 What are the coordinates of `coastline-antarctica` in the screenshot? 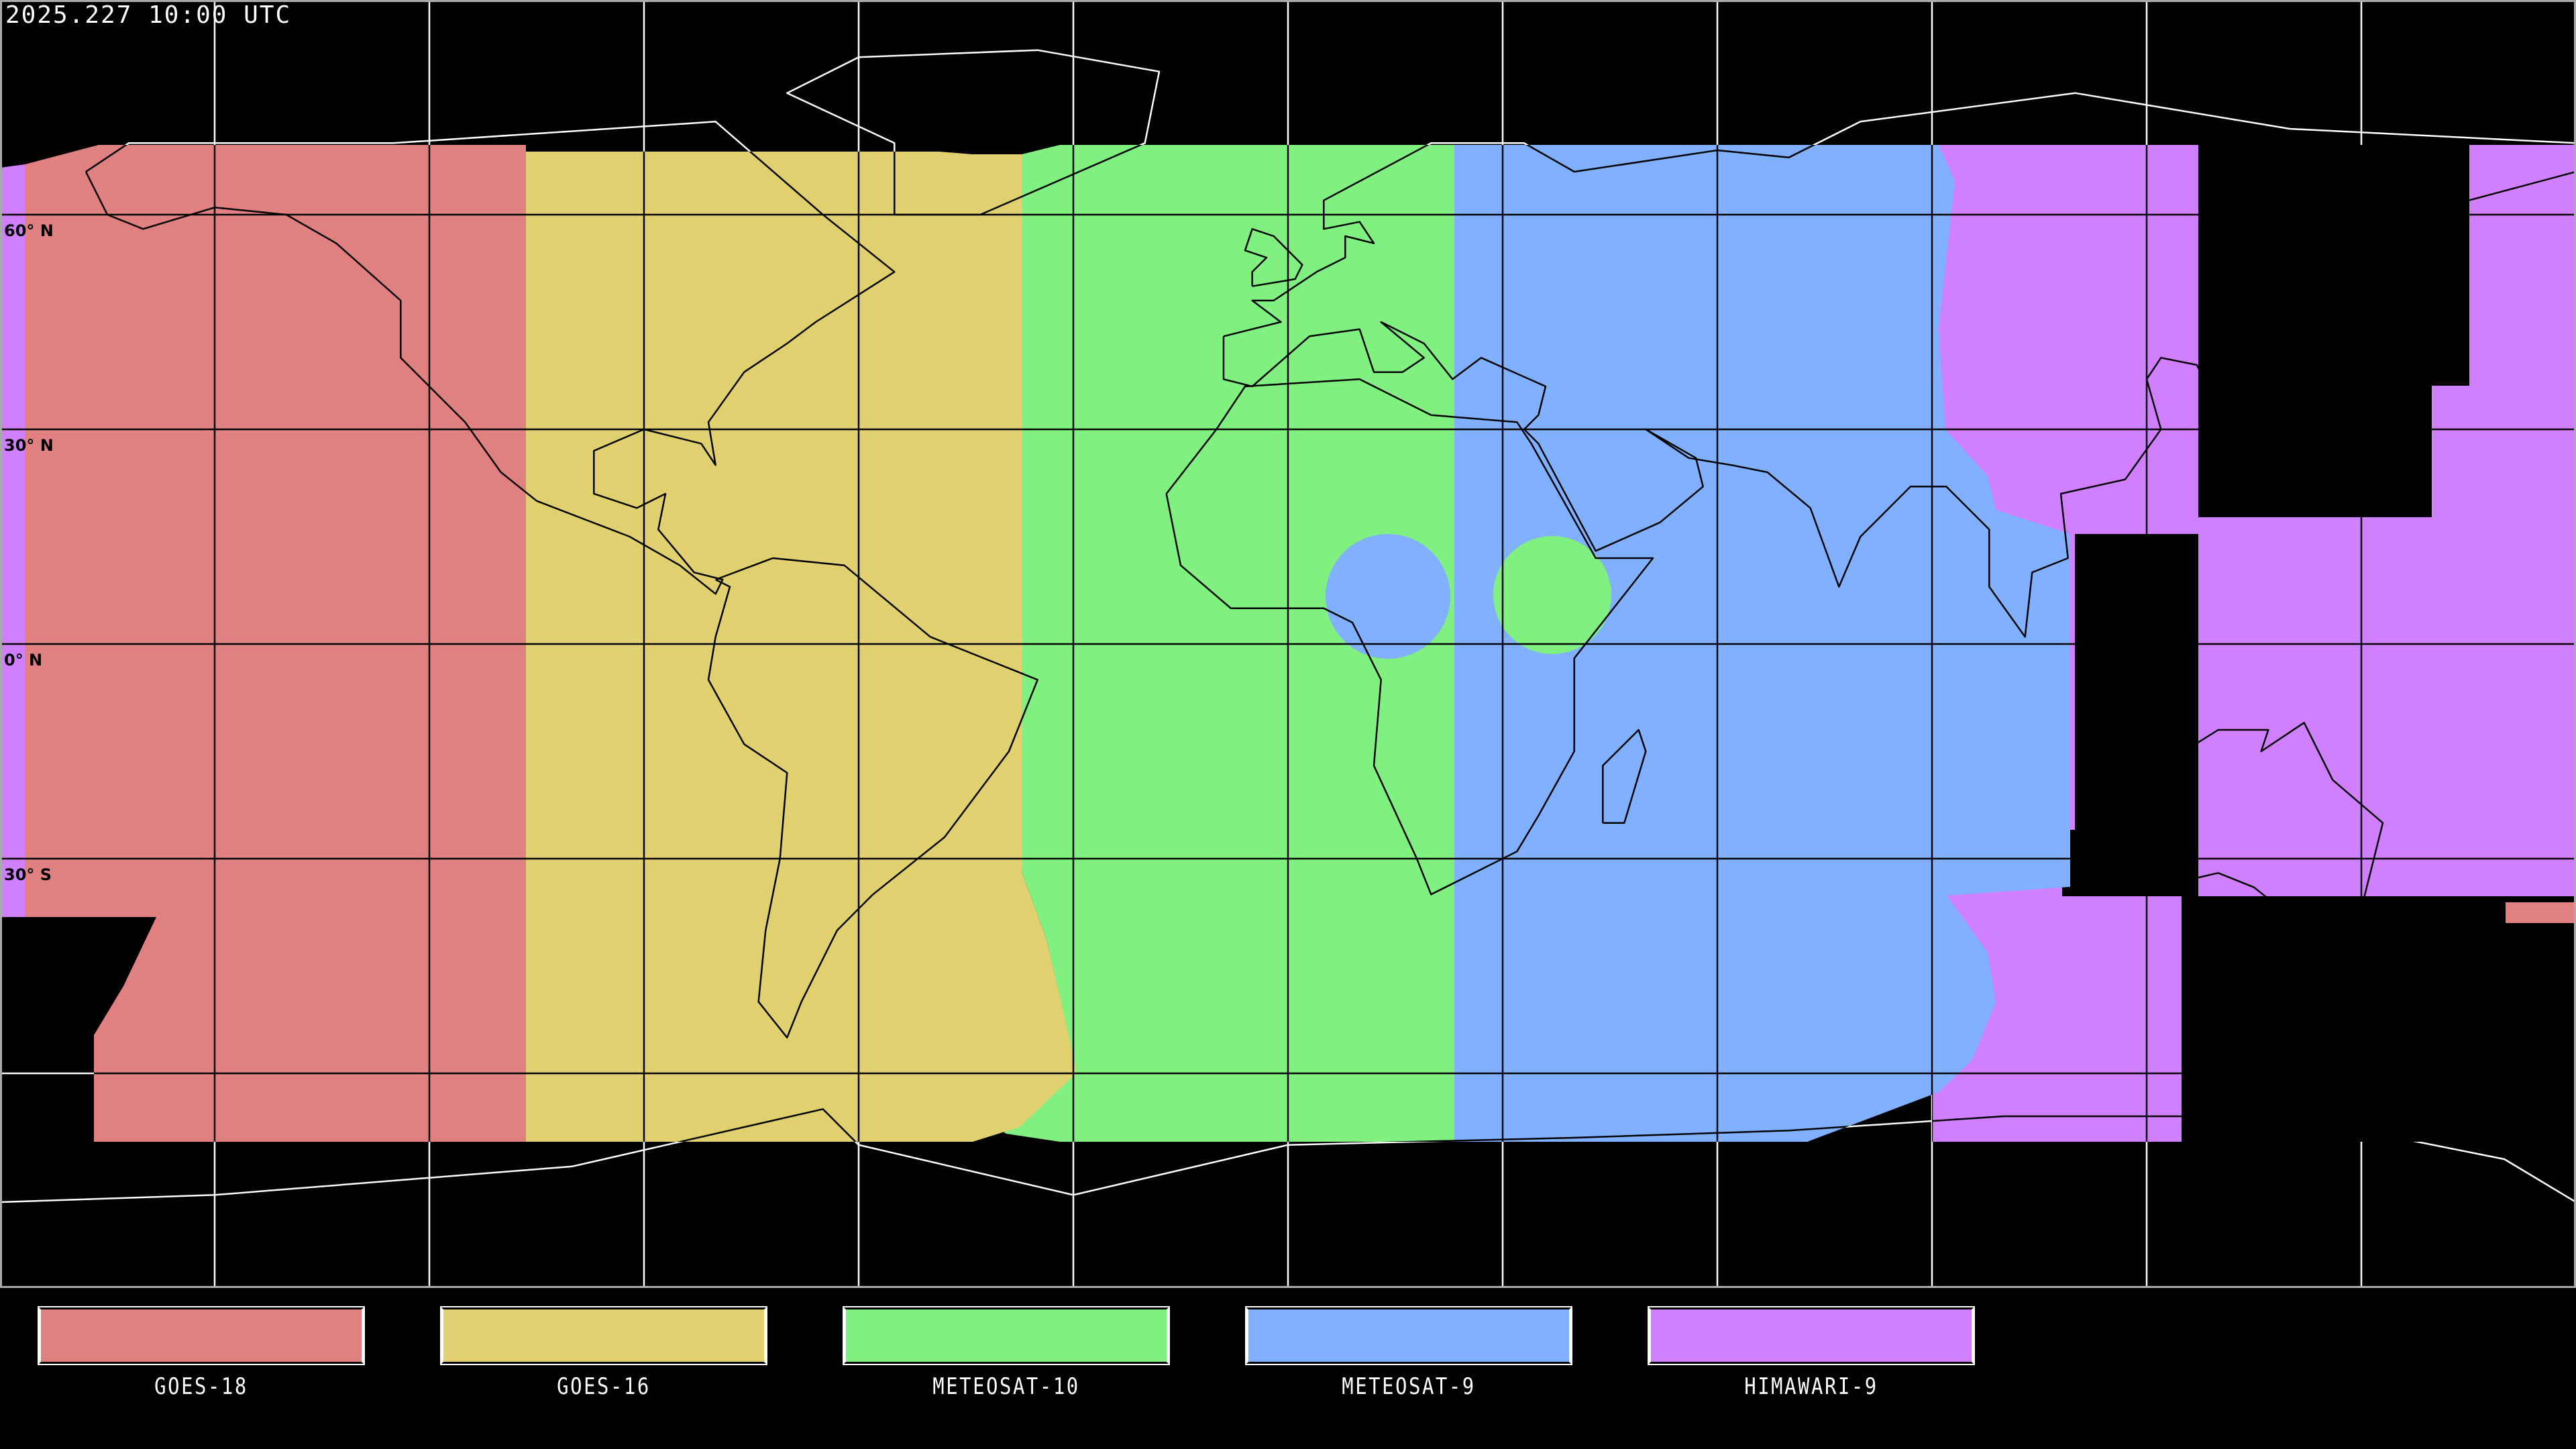 It's located at (1288, 1155).